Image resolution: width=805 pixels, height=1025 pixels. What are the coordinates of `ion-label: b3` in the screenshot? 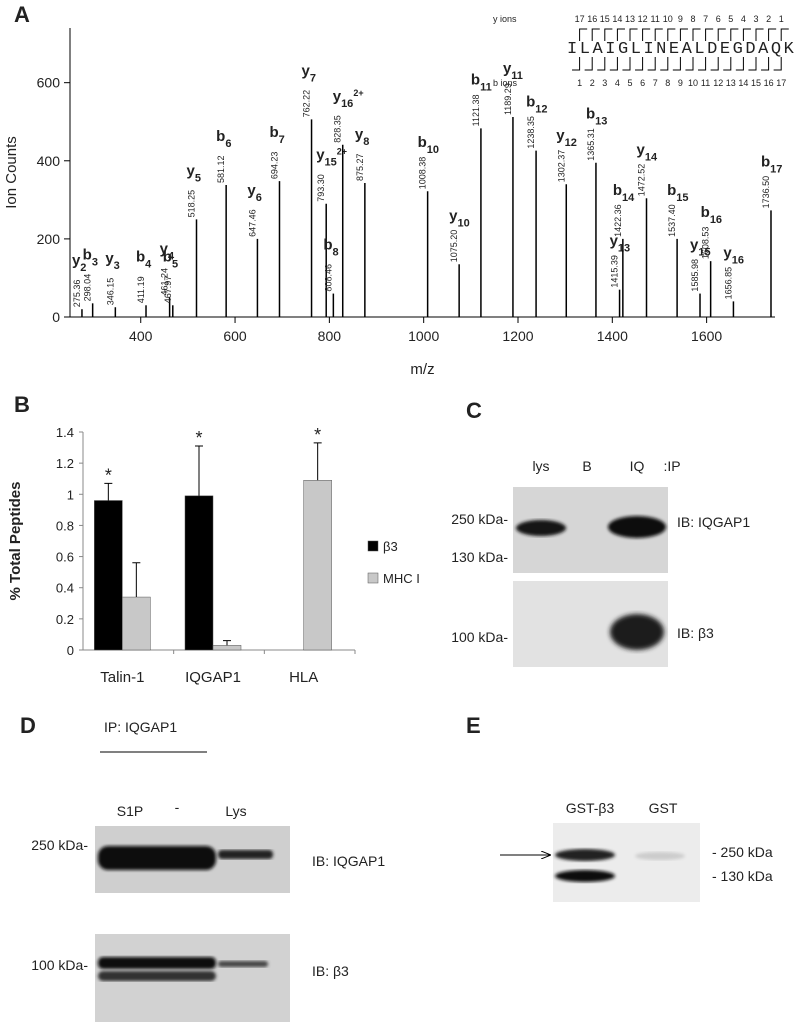 It's located at (90, 257).